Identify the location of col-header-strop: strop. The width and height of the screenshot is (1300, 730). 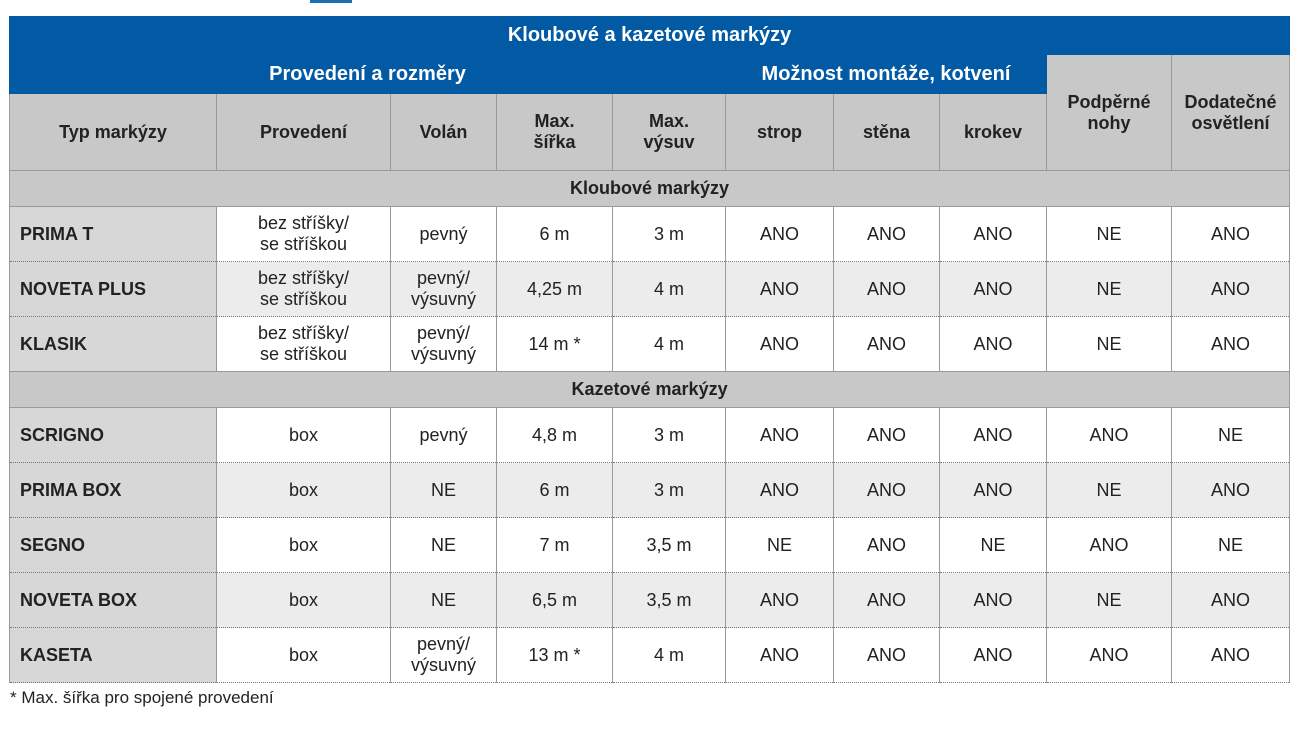
(779, 132).